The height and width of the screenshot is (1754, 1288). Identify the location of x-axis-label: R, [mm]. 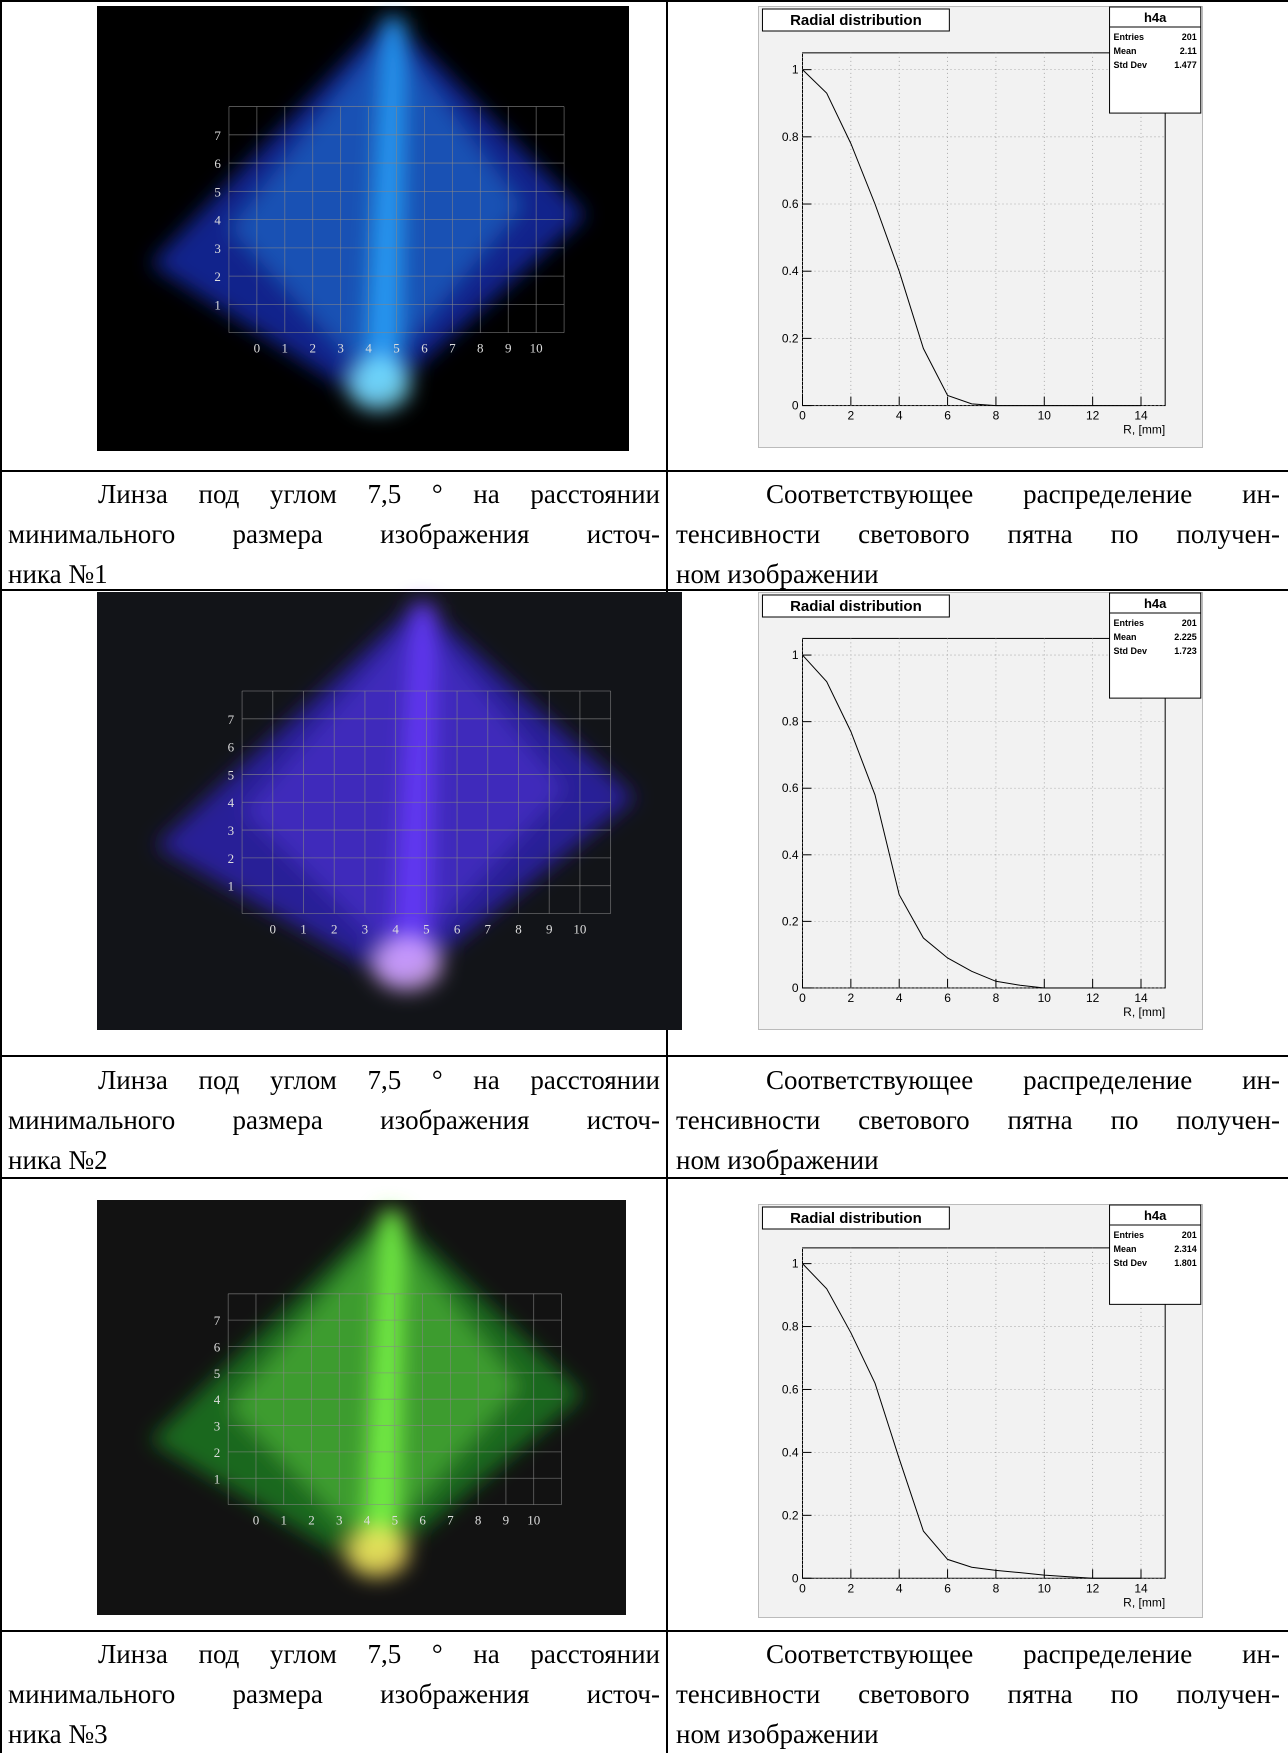
(1144, 1012).